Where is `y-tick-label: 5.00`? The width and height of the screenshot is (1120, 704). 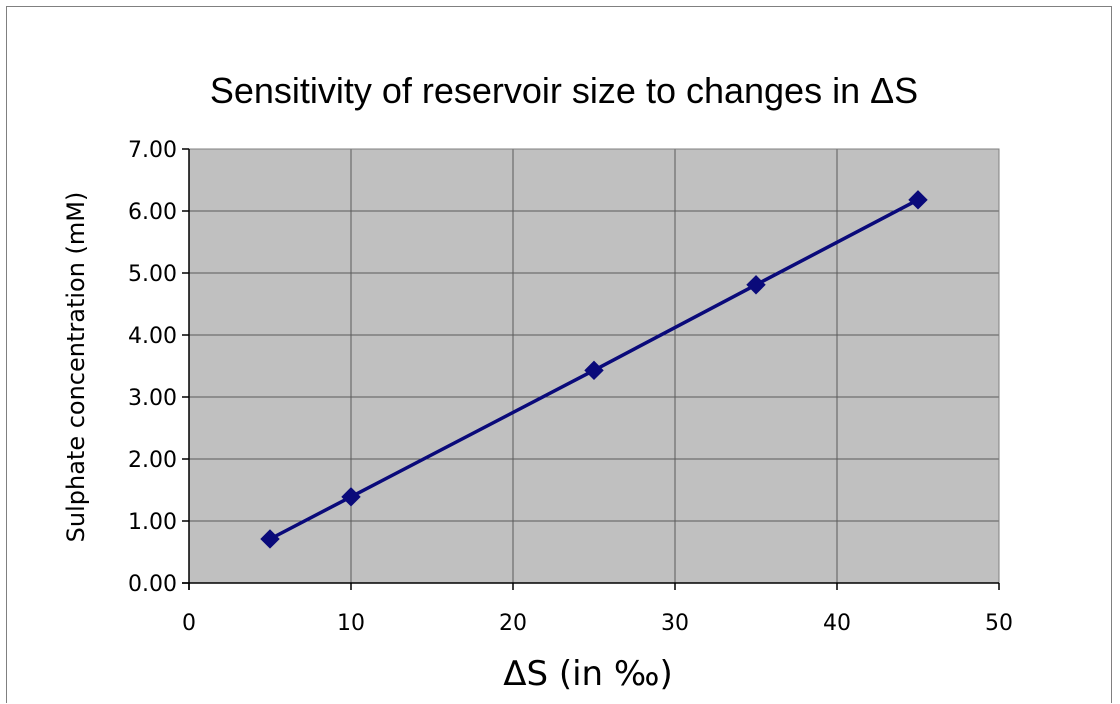
y-tick-label: 5.00 is located at coordinates (152, 274).